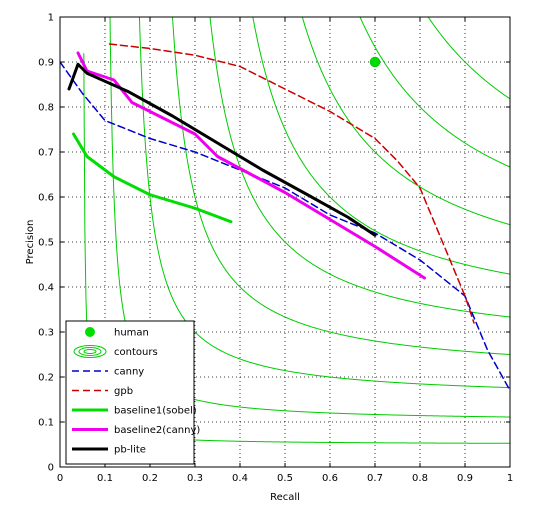 This screenshot has width=559, height=523. I want to click on y-tick-label: 0.1, so click(46, 423).